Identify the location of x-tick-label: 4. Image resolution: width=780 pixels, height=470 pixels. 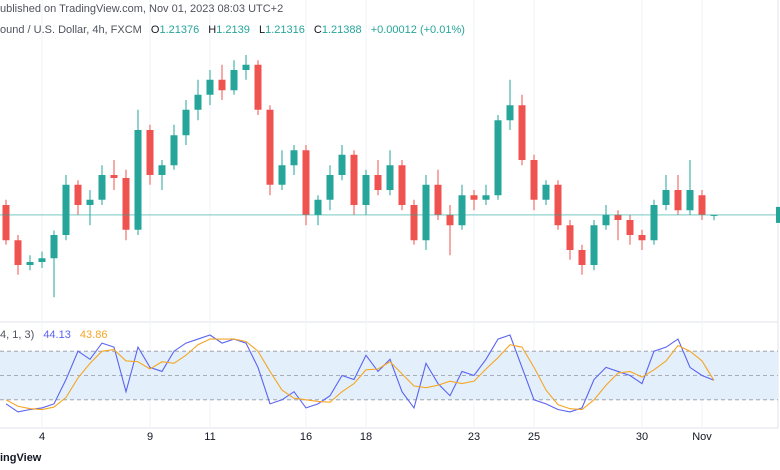
(42, 437).